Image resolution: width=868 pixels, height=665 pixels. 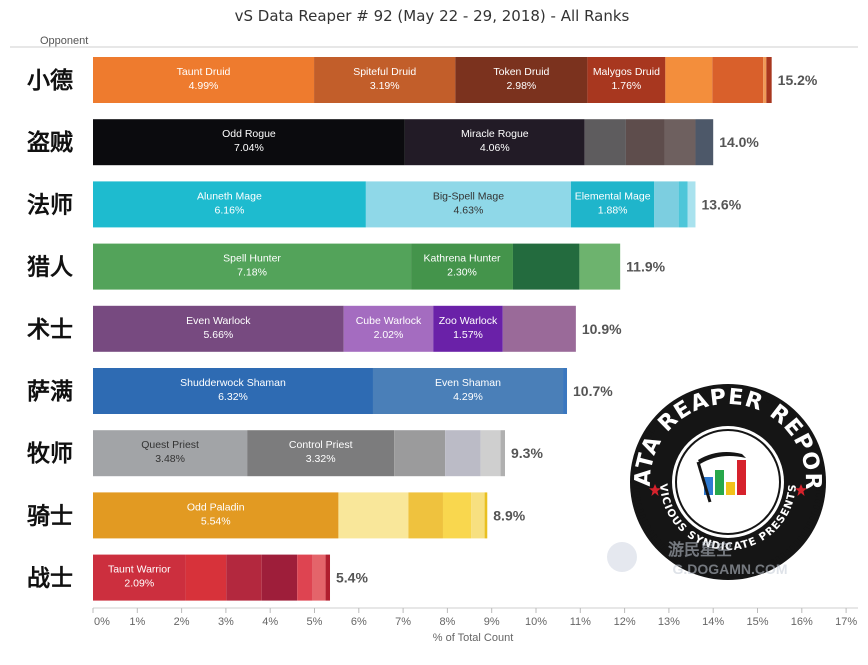 What do you see at coordinates (252, 266) in the screenshot?
I see `bar-segment-spell-hunter` at bounding box center [252, 266].